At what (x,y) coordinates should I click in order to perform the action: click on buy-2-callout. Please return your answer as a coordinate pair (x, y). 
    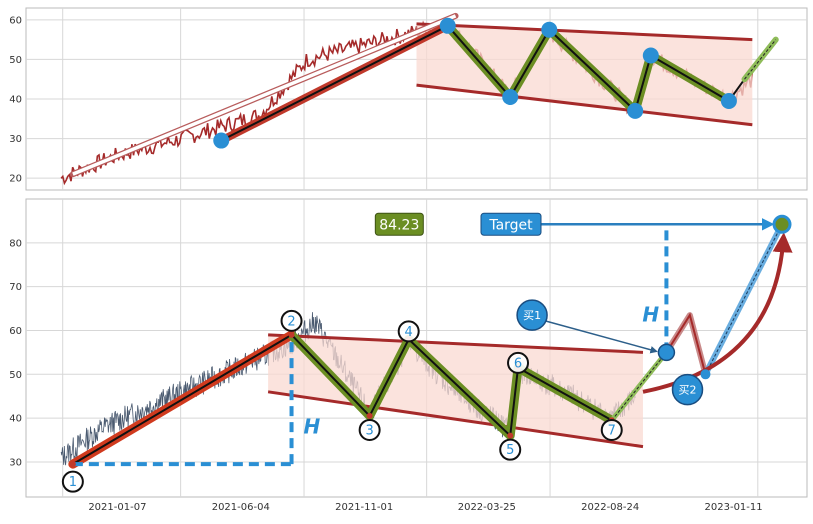
    Looking at the image, I should click on (687, 389).